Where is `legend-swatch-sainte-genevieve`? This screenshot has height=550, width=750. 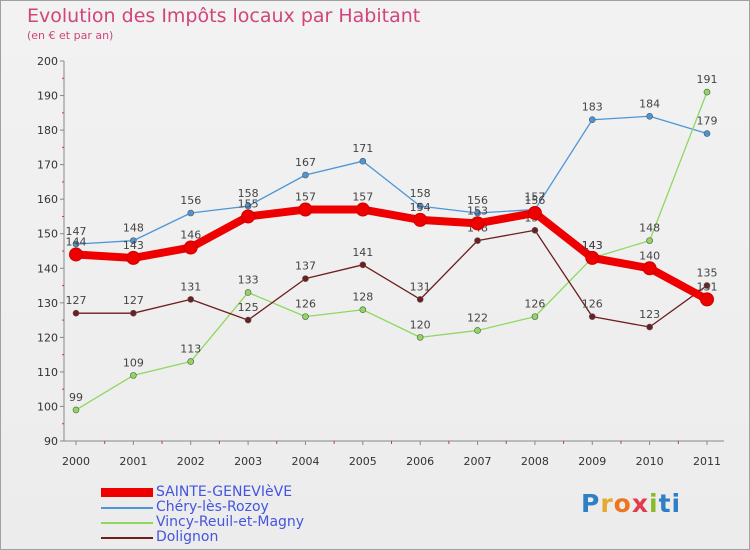 legend-swatch-sainte-genevieve is located at coordinates (127, 492).